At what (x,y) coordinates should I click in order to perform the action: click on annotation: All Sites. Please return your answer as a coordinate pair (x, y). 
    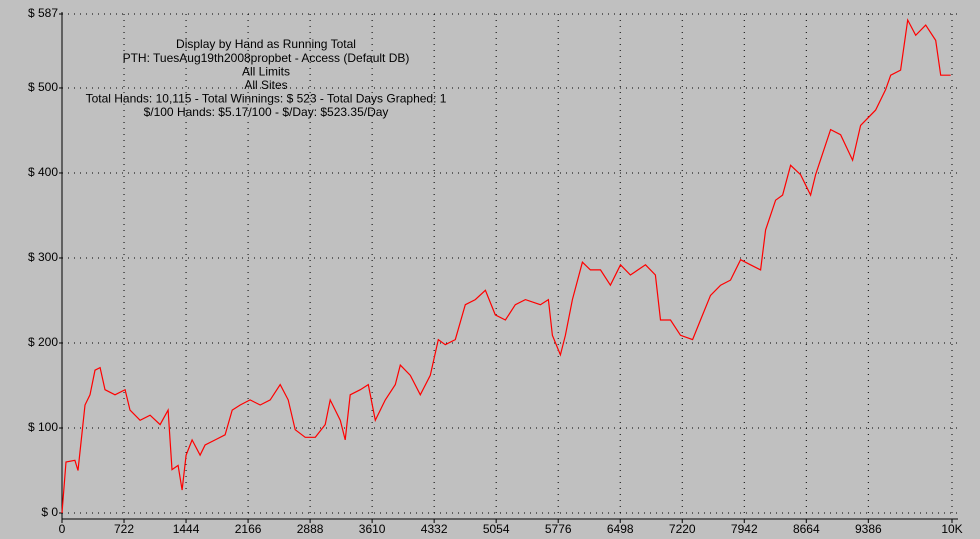
    Looking at the image, I should click on (265, 85).